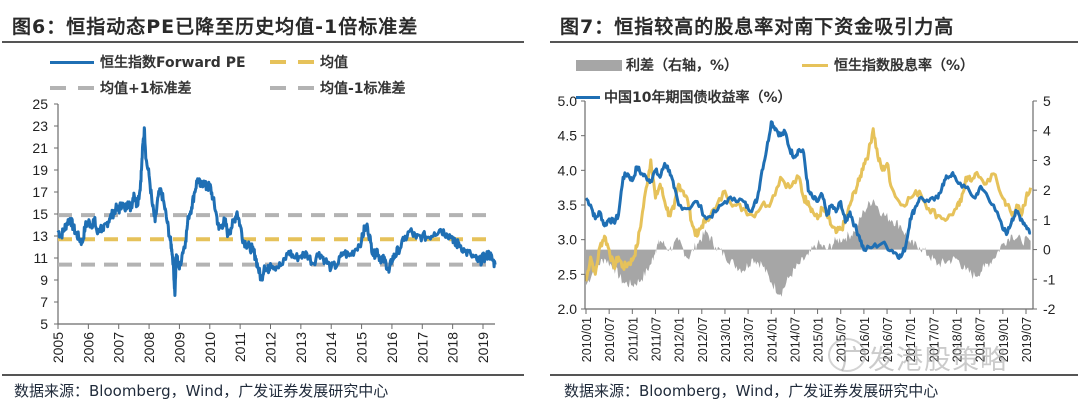 The height and width of the screenshot is (412, 1080). Describe the element at coordinates (263, 42) in the screenshot. I see `figure6-title-rule` at that location.